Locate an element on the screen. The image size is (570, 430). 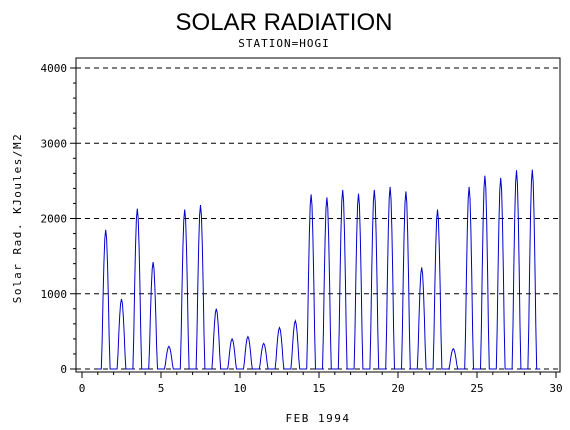
x-axis-label: FEB 1994 is located at coordinates (318, 418).